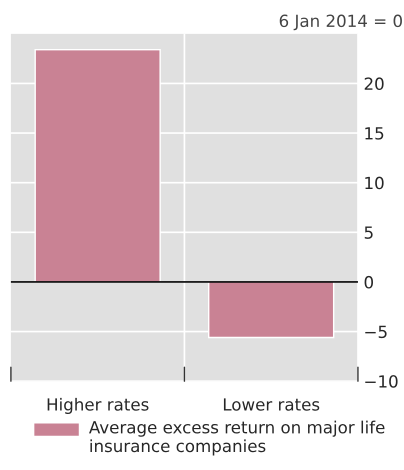 Image resolution: width=404 pixels, height=470 pixels. I want to click on y-axis-title: 6 Jan 2014 = 0, so click(341, 22).